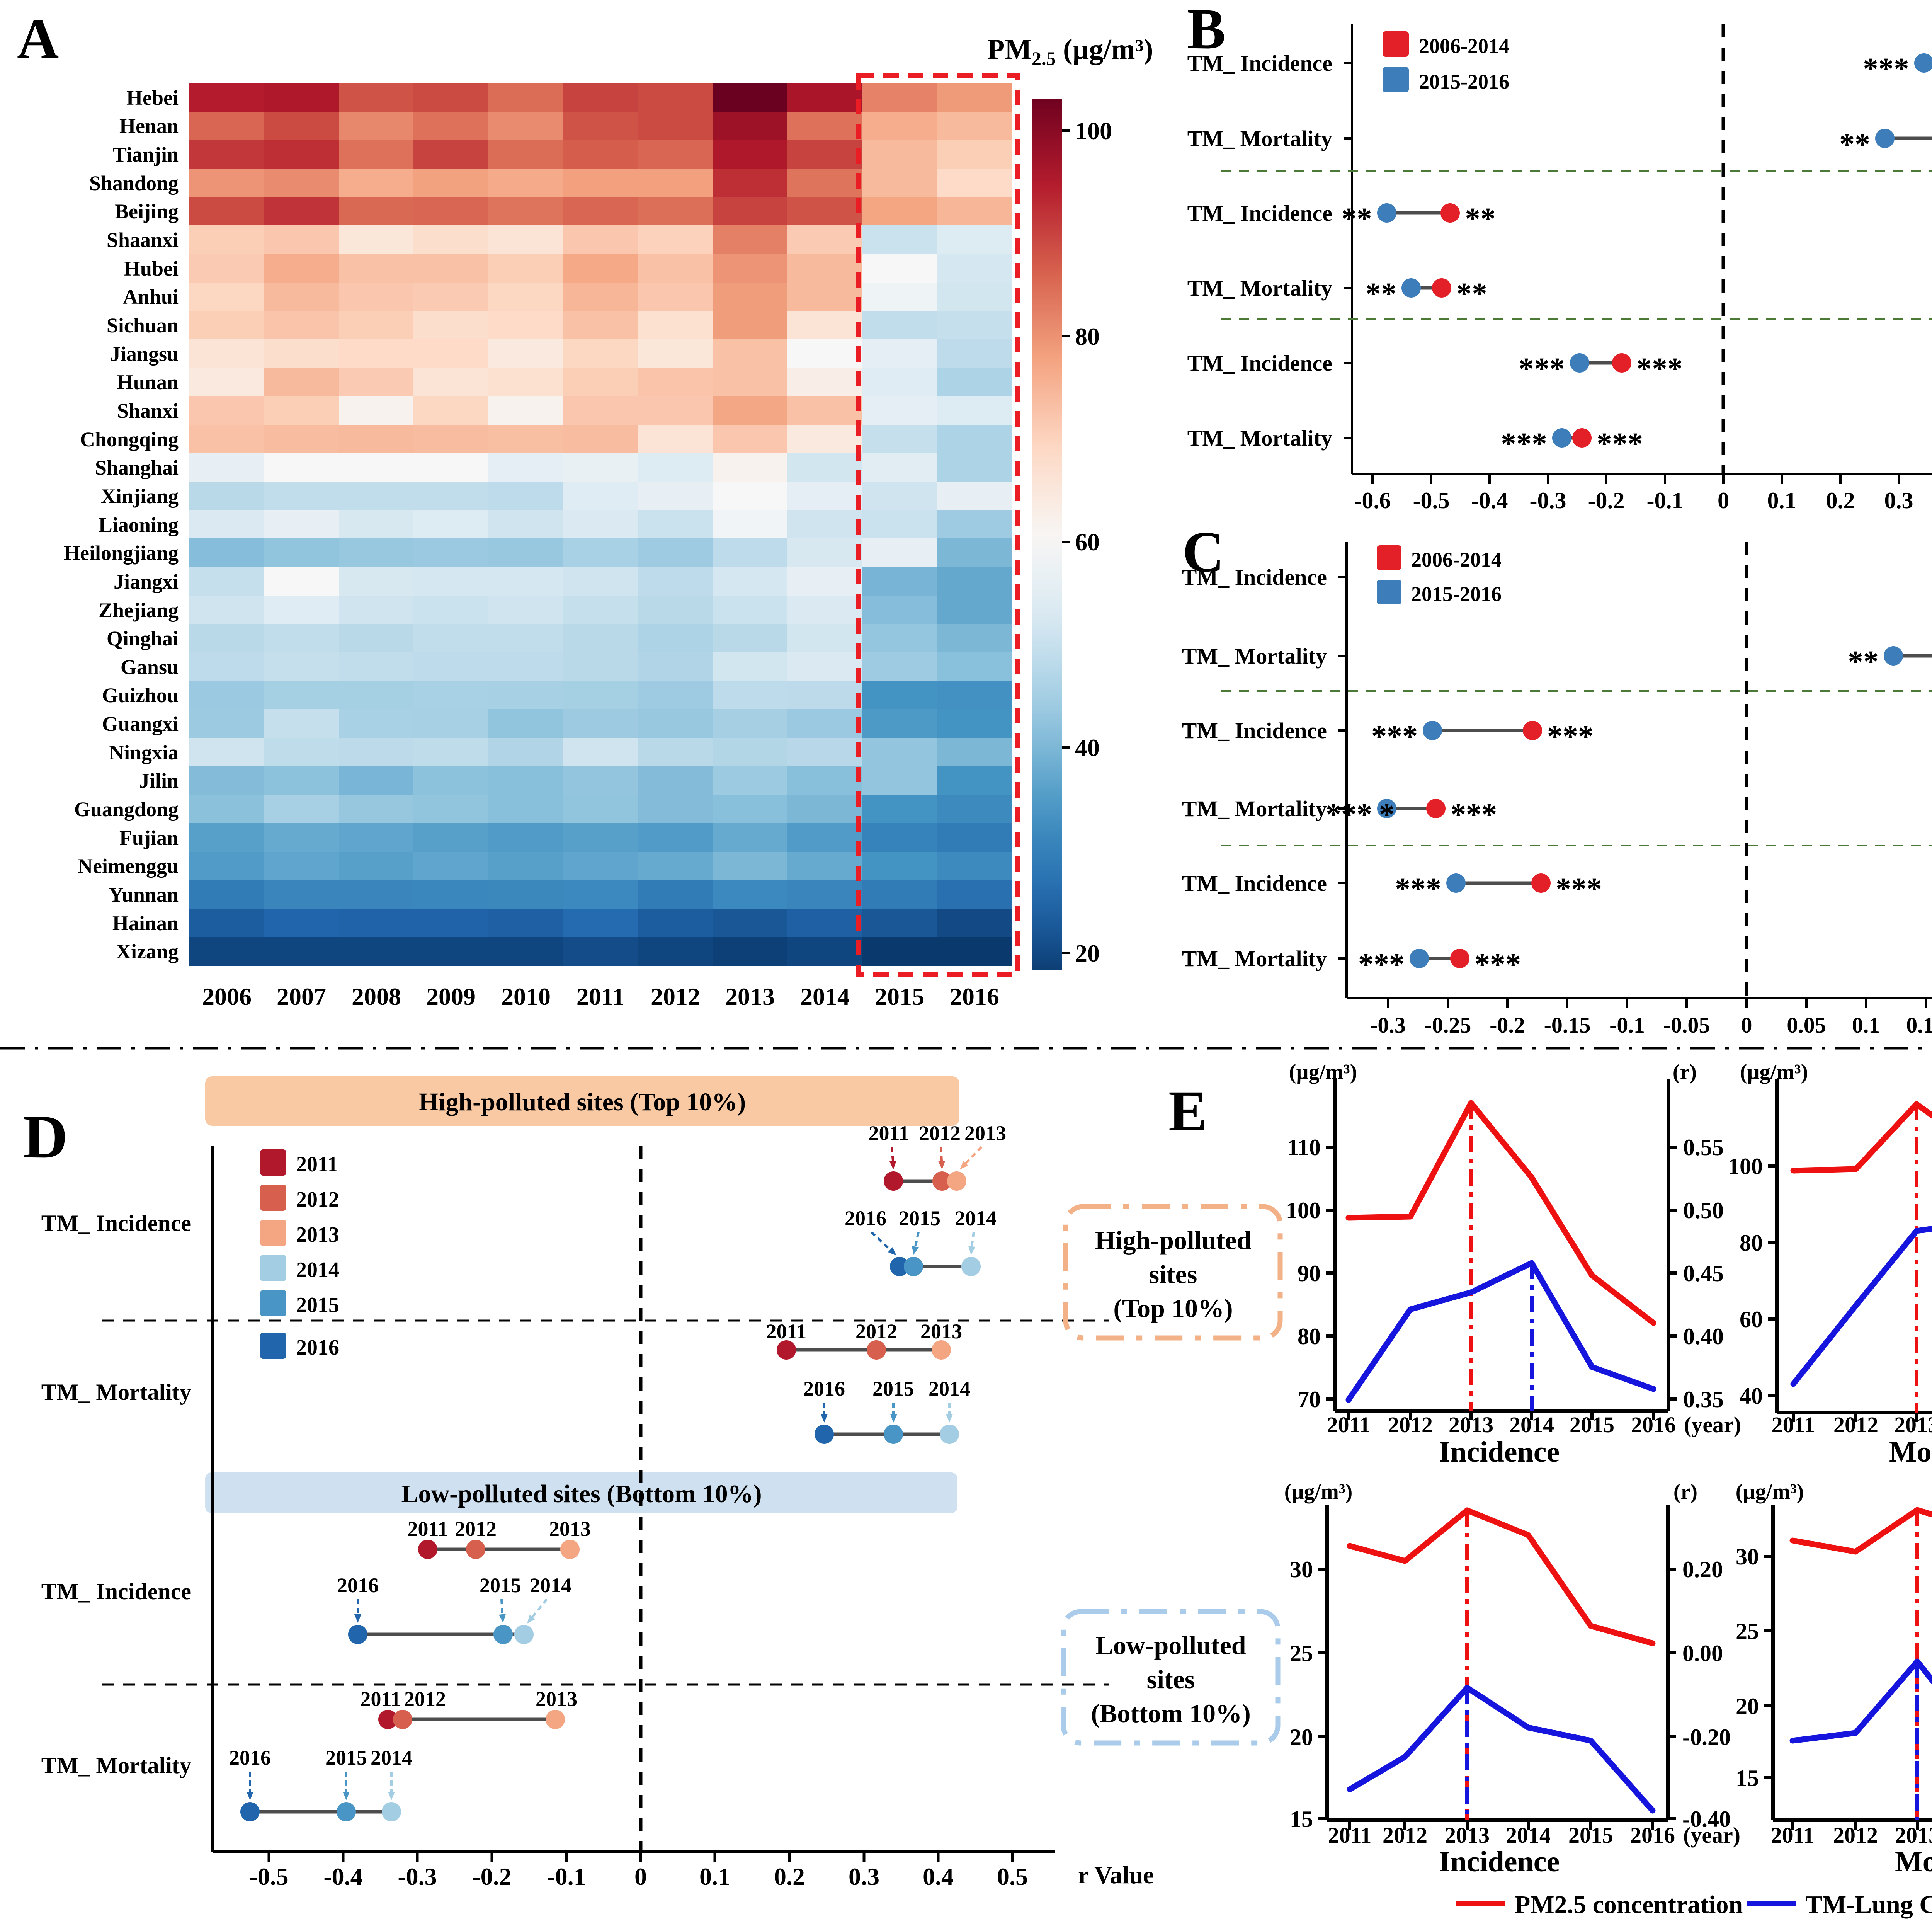  What do you see at coordinates (392, 1757) in the screenshot?
I see `svg-text: 2014` at bounding box center [392, 1757].